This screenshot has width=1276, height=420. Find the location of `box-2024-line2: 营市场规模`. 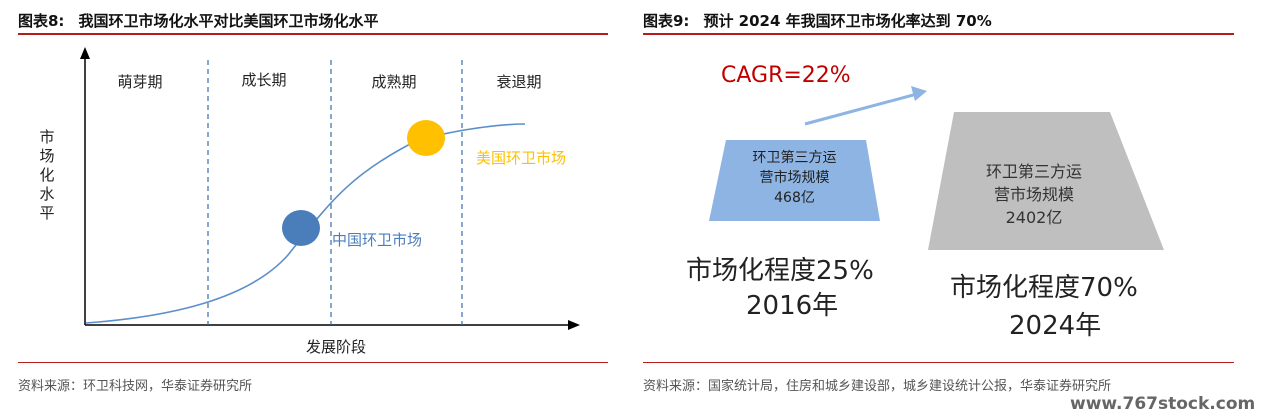

box-2024-line2: 营市场规模 is located at coordinates (1033, 194).